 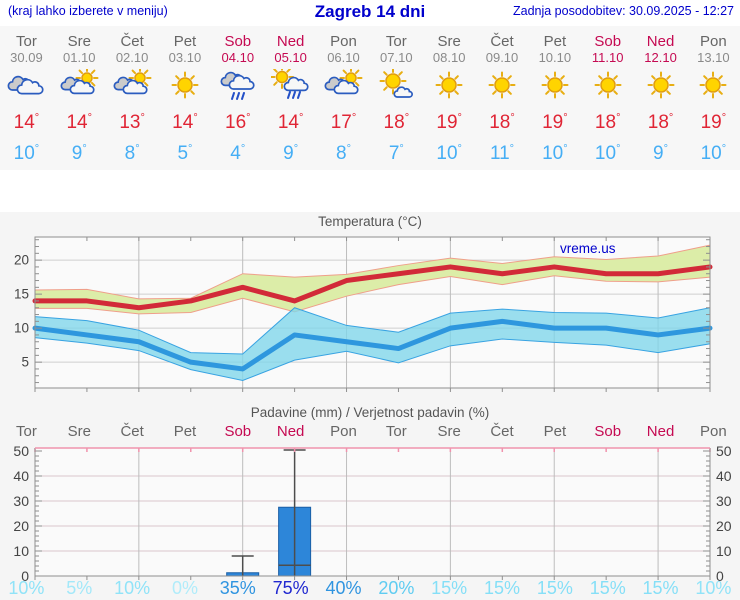 What do you see at coordinates (26, 41) in the screenshot?
I see `day-name: Tor` at bounding box center [26, 41].